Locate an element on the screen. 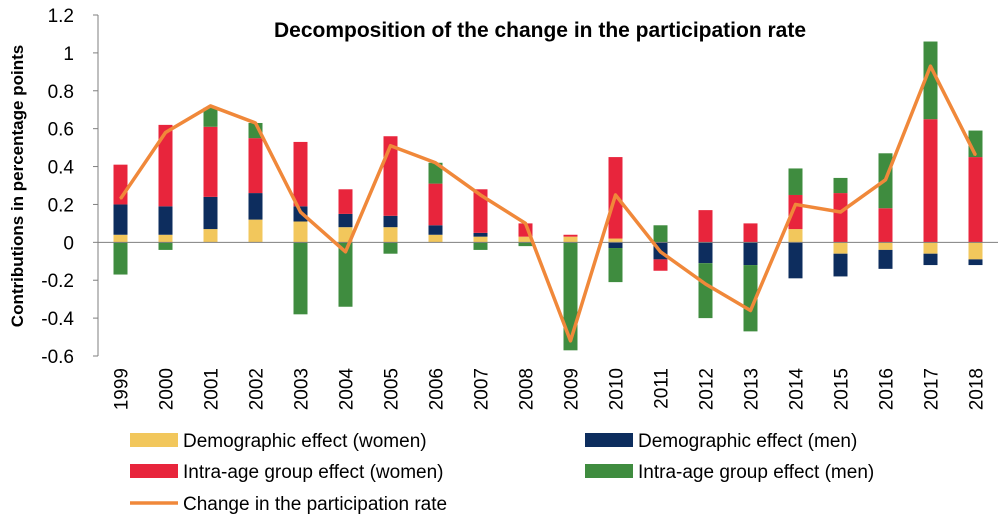  y-axis-label: Contributions in percentage points is located at coordinates (17, 186).